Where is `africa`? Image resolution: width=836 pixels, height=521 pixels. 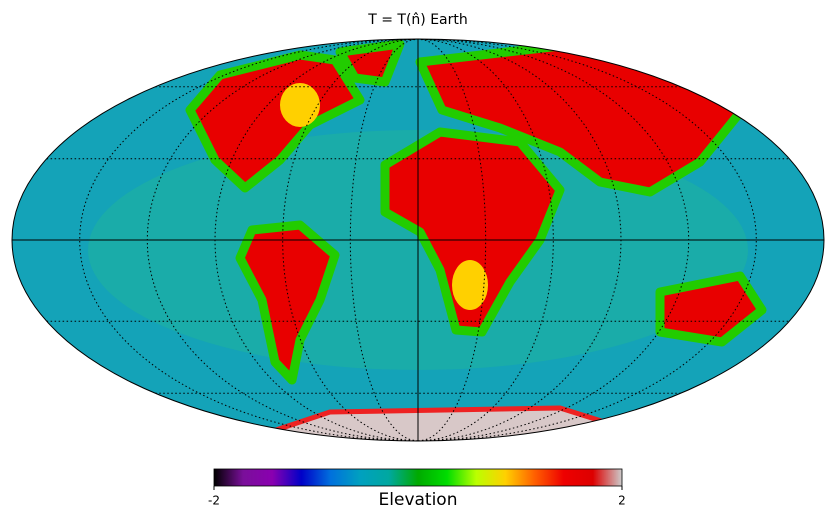 africa is located at coordinates (472, 232).